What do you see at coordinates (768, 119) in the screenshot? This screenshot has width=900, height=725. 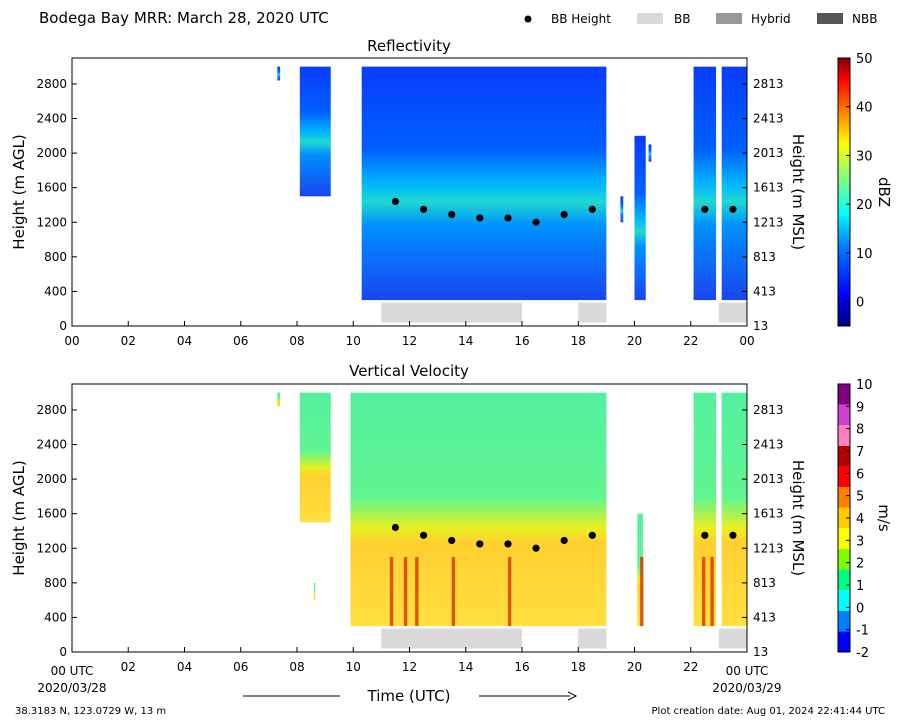 I see `reflectivity-ytick-label-right: 2413` at bounding box center [768, 119].